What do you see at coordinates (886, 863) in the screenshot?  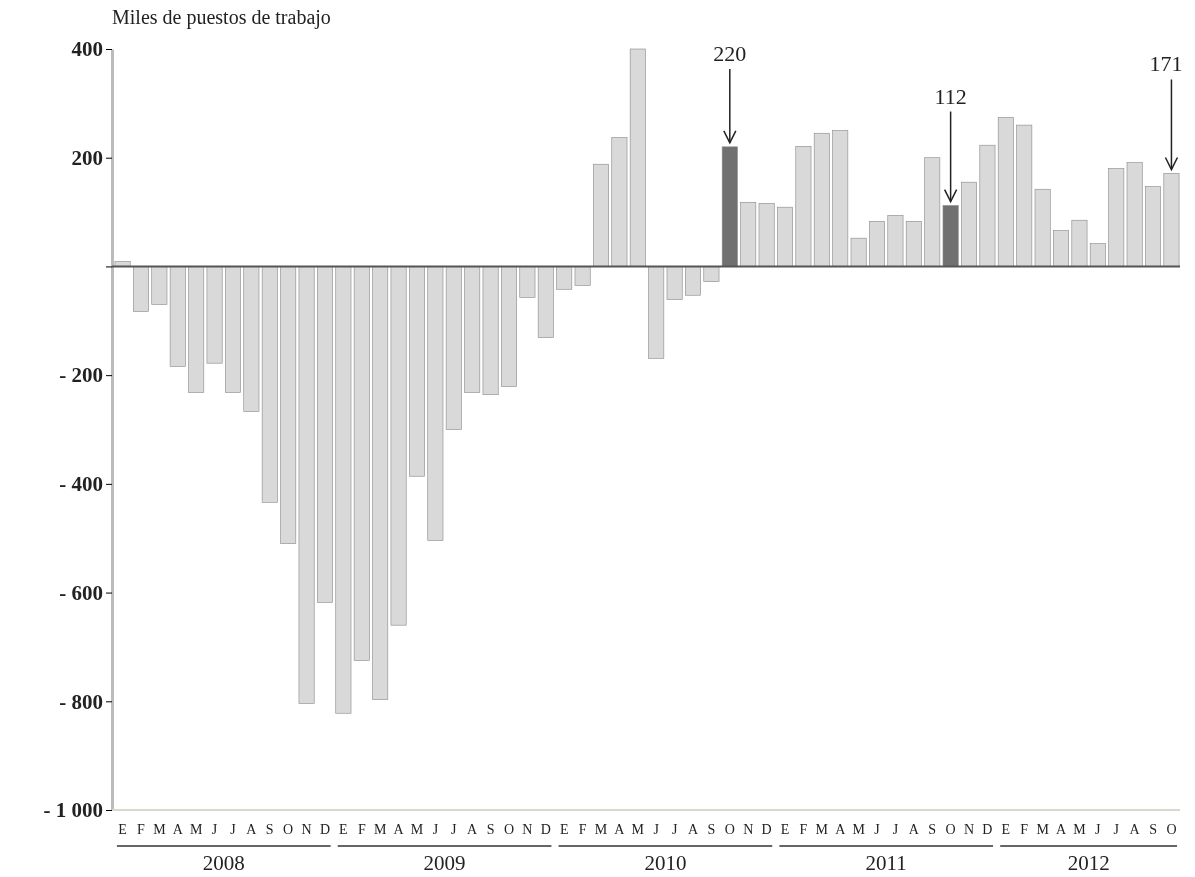 I see `text: 2011` at bounding box center [886, 863].